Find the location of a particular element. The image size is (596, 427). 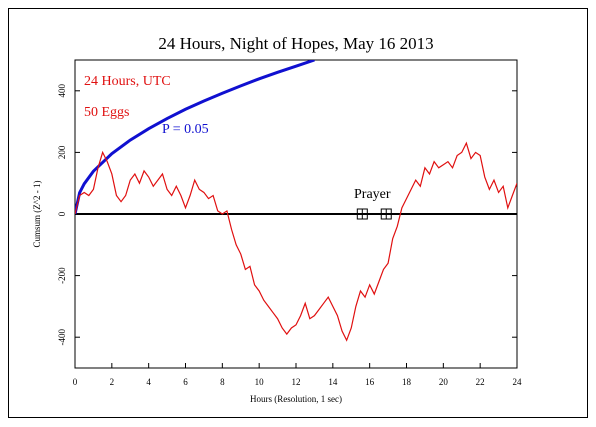

x-axis-label: Hours (Resolution, 1 sec) is located at coordinates (296, 399).